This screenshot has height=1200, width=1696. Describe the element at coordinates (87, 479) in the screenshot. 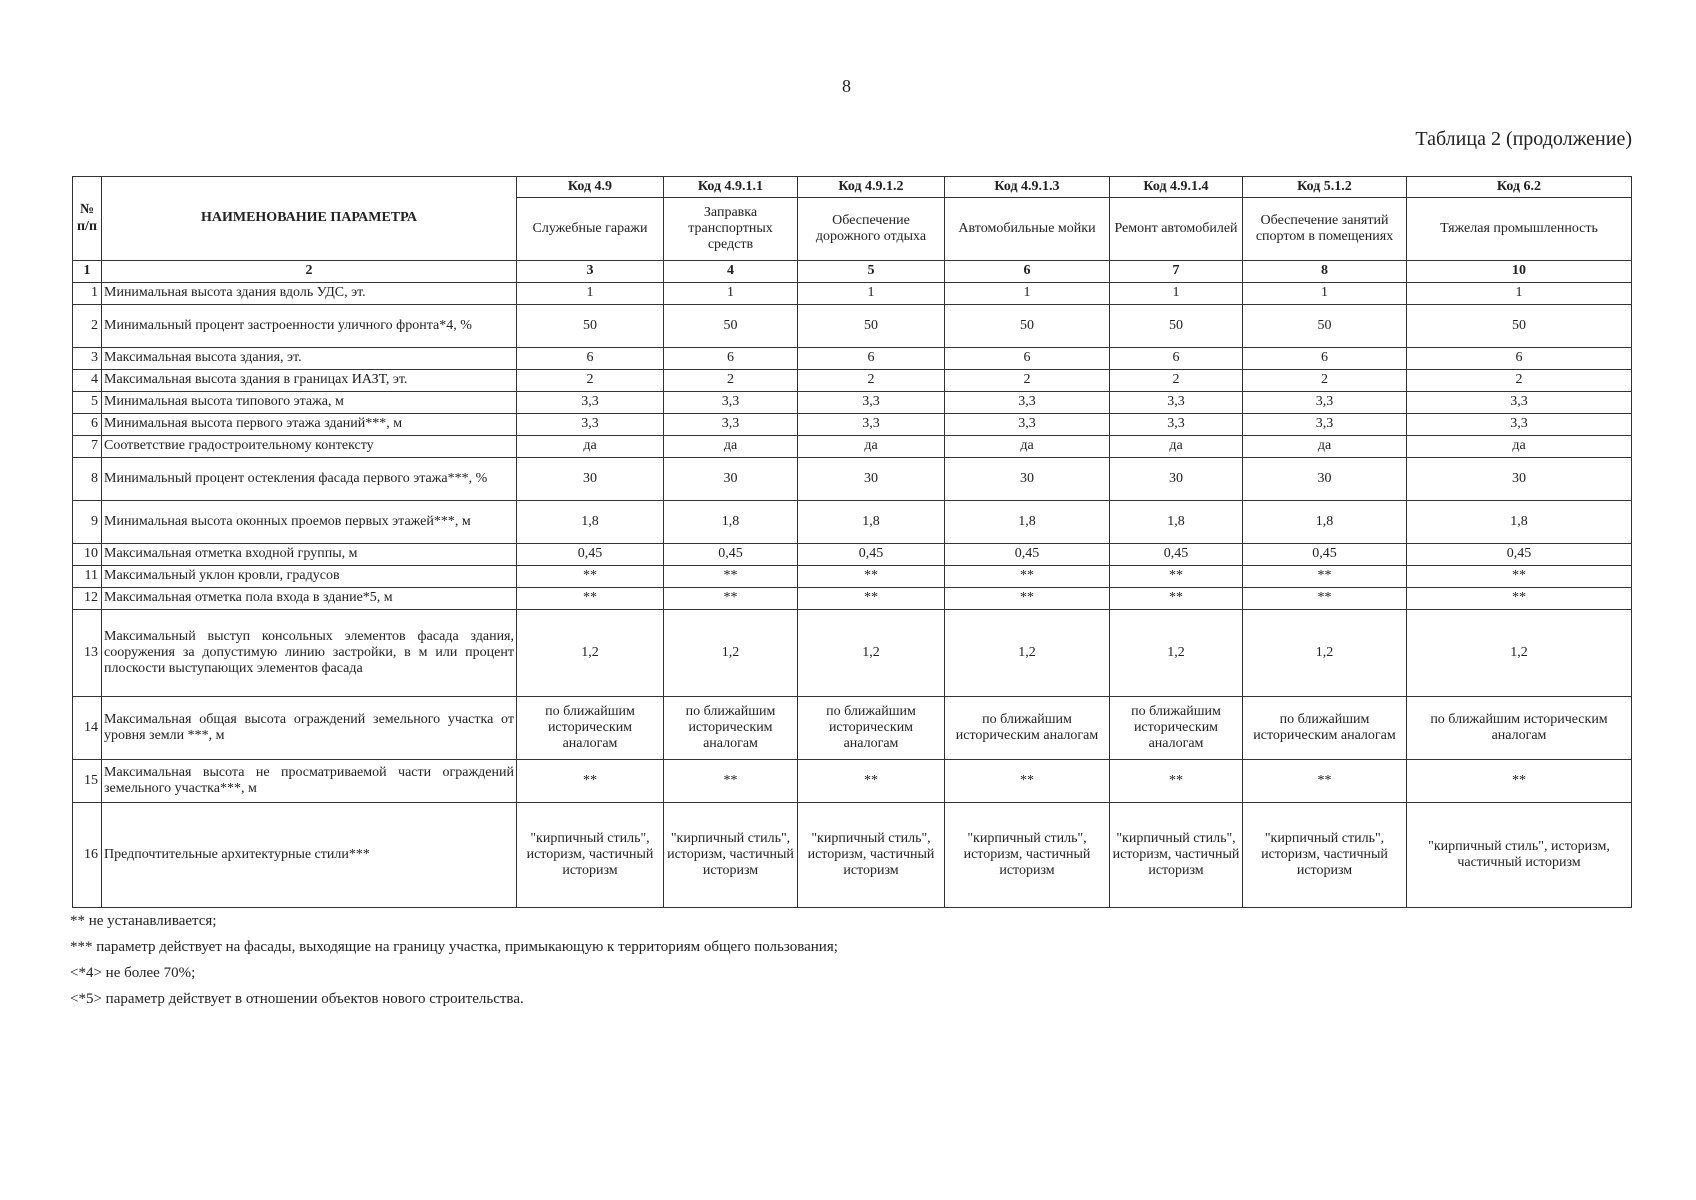

I see `row-number: 8` at that location.